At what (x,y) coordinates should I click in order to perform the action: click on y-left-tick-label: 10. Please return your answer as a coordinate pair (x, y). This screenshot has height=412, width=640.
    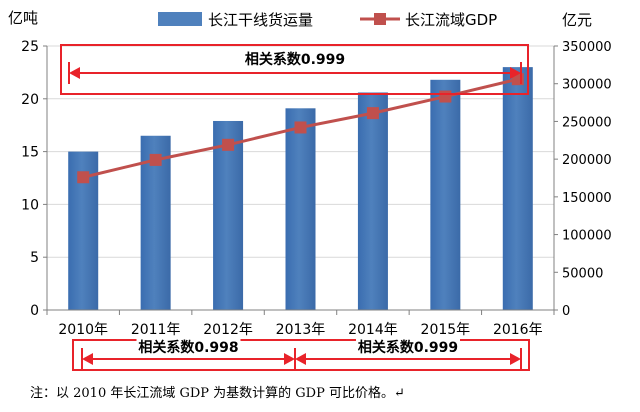
    Looking at the image, I should click on (30, 205).